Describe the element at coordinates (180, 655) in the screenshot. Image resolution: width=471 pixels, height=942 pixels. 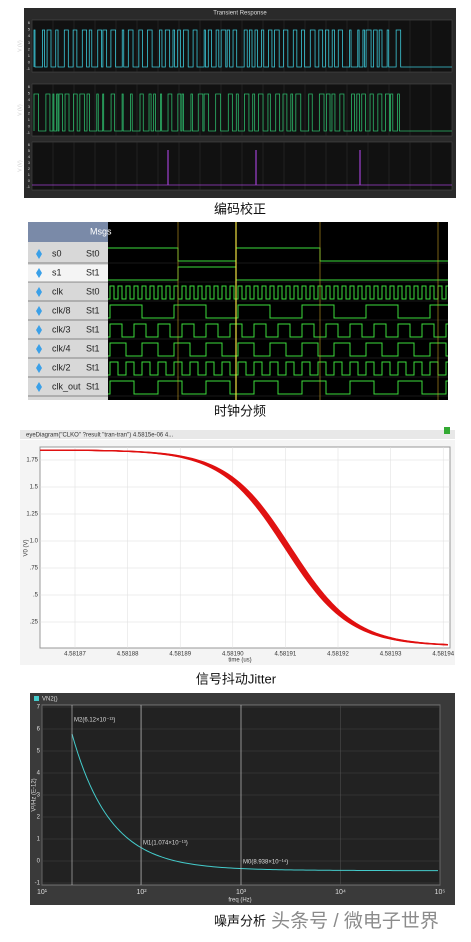
I see `x-tick-label: 4.58189` at that location.